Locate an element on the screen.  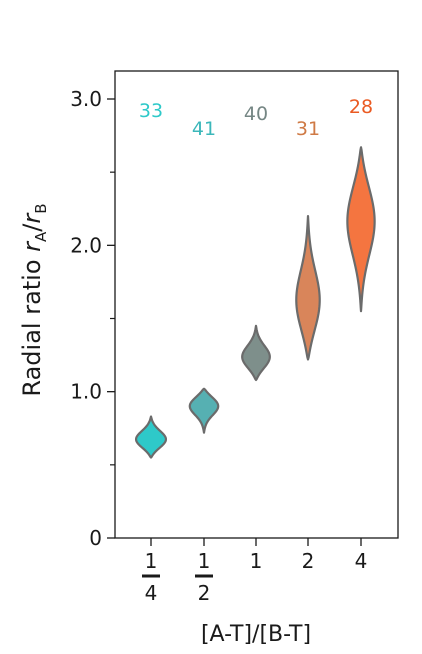
sample-count-label: 40 is located at coordinates (256, 114).